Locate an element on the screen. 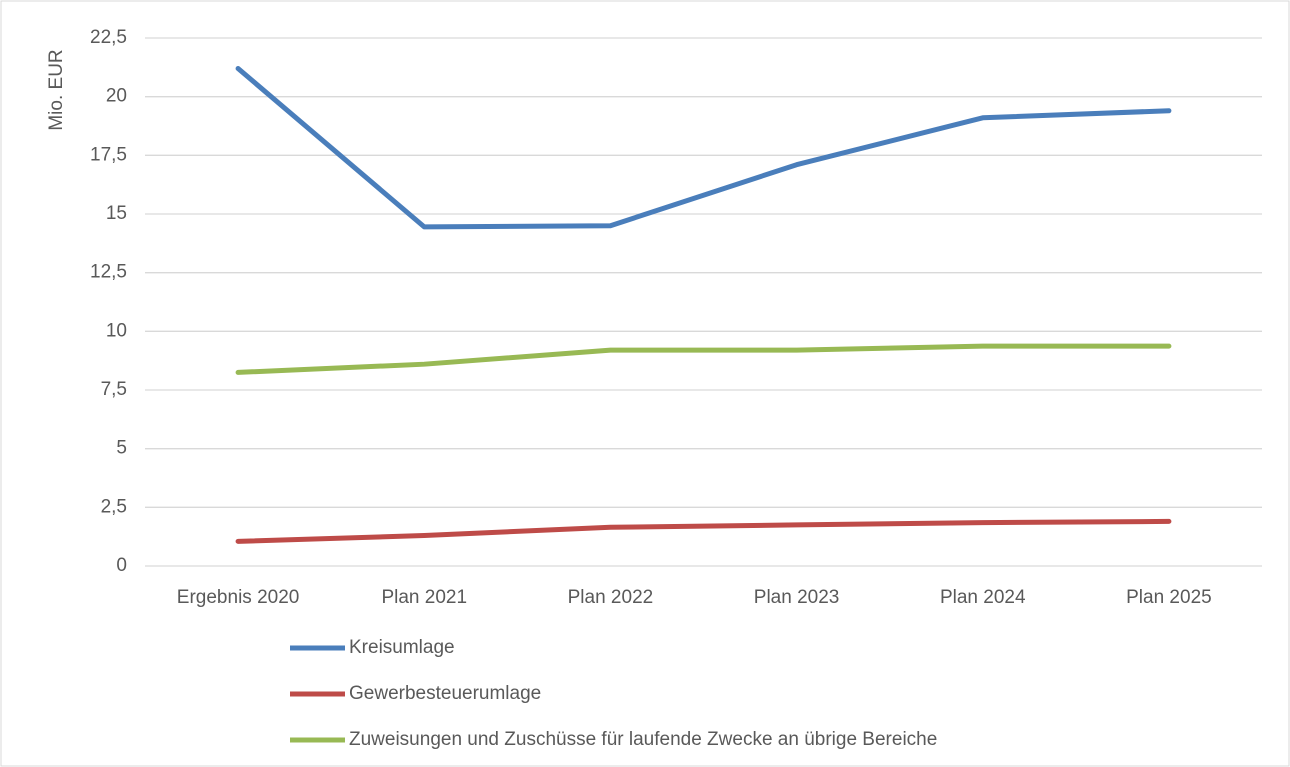  y-tick-label: 5 is located at coordinates (121, 448).